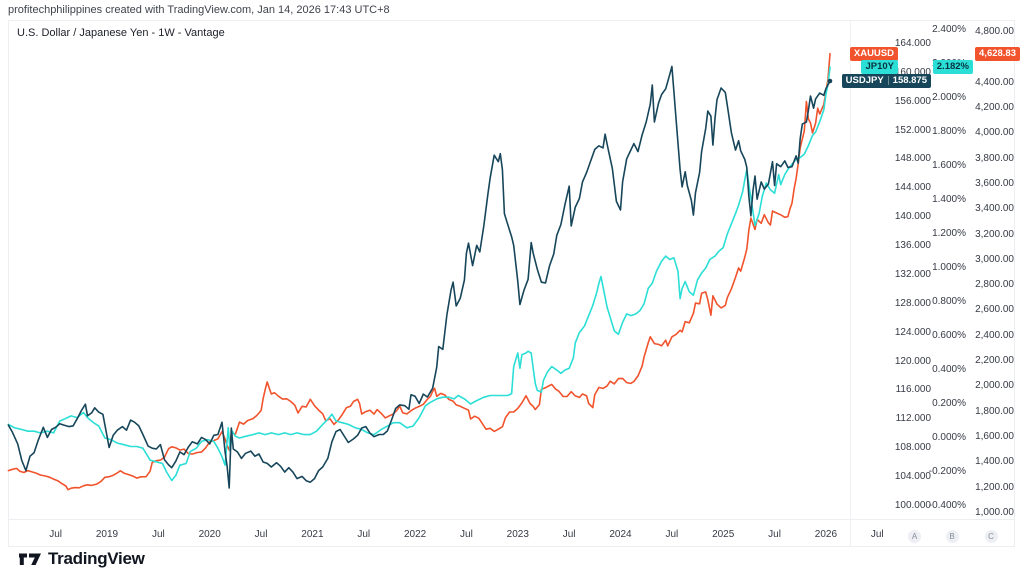  Describe the element at coordinates (994, 512) in the screenshot. I see `price-tick-xauusd: 1,000.00` at that location.